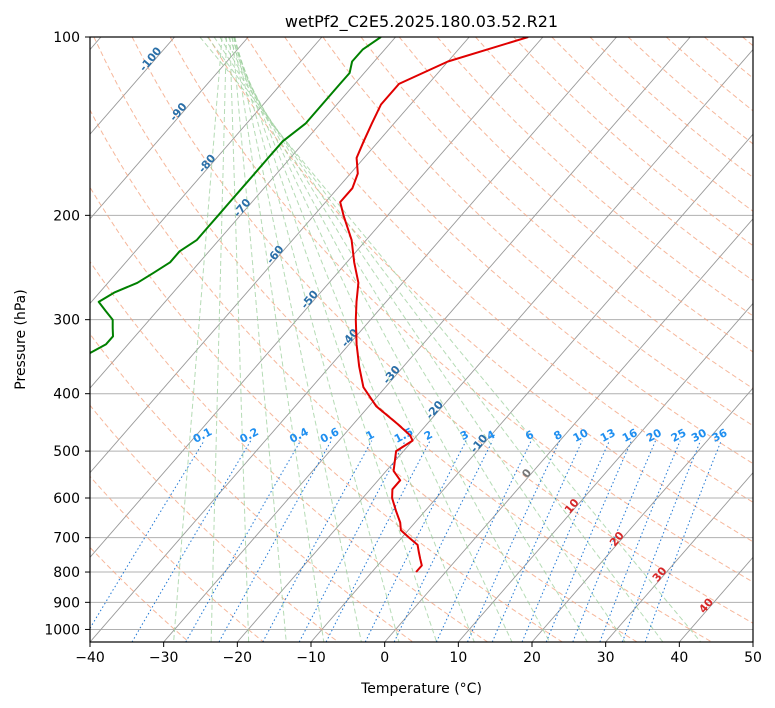 This screenshot has width=775, height=708. I want to click on x-tick-label: 0, so click(384, 658).